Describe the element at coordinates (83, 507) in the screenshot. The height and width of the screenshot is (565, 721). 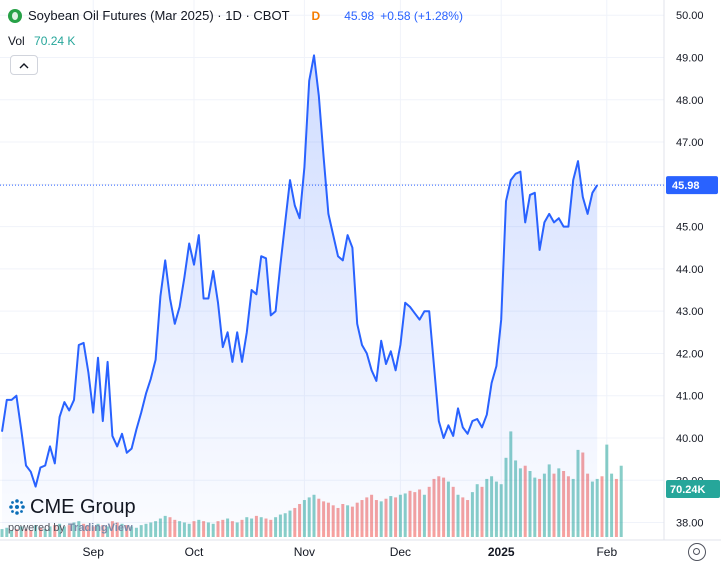
I see `cme-brand-text: CME Group` at that location.